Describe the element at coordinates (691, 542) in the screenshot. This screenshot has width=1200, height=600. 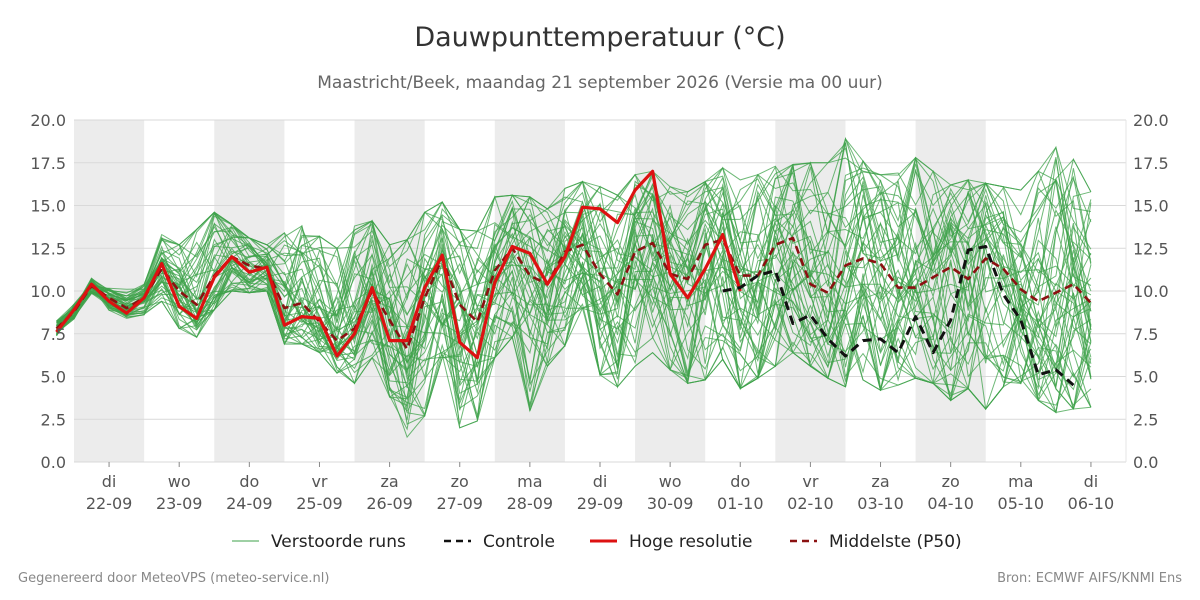
I see `legend-label: Hoge resolutie` at that location.